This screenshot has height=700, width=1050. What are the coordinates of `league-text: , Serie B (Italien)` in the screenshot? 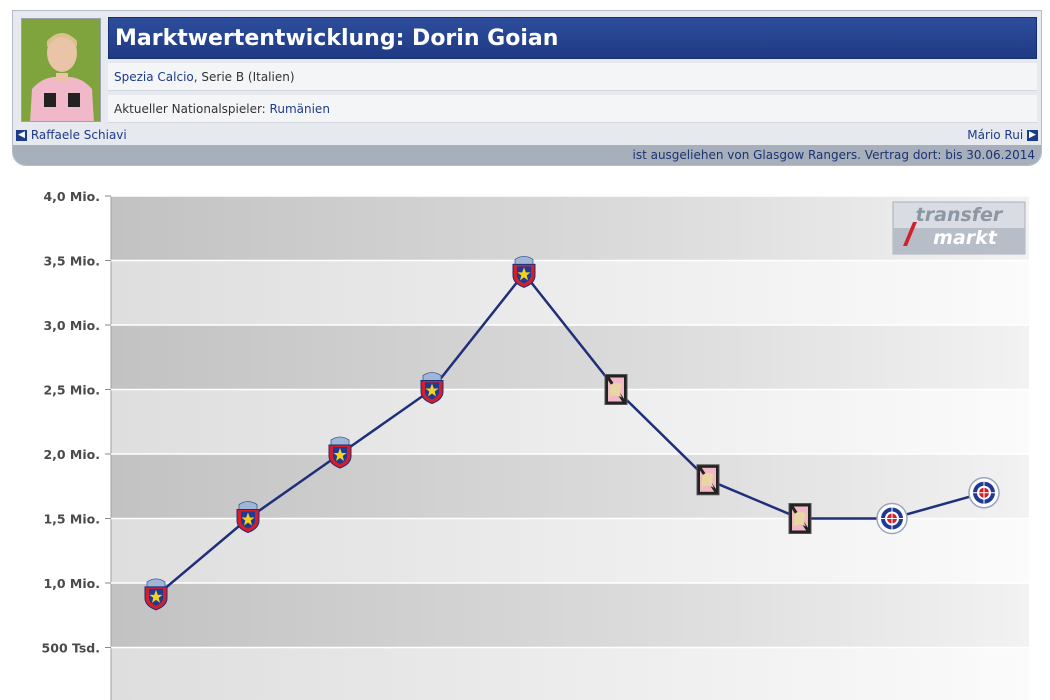 It's located at (244, 77).